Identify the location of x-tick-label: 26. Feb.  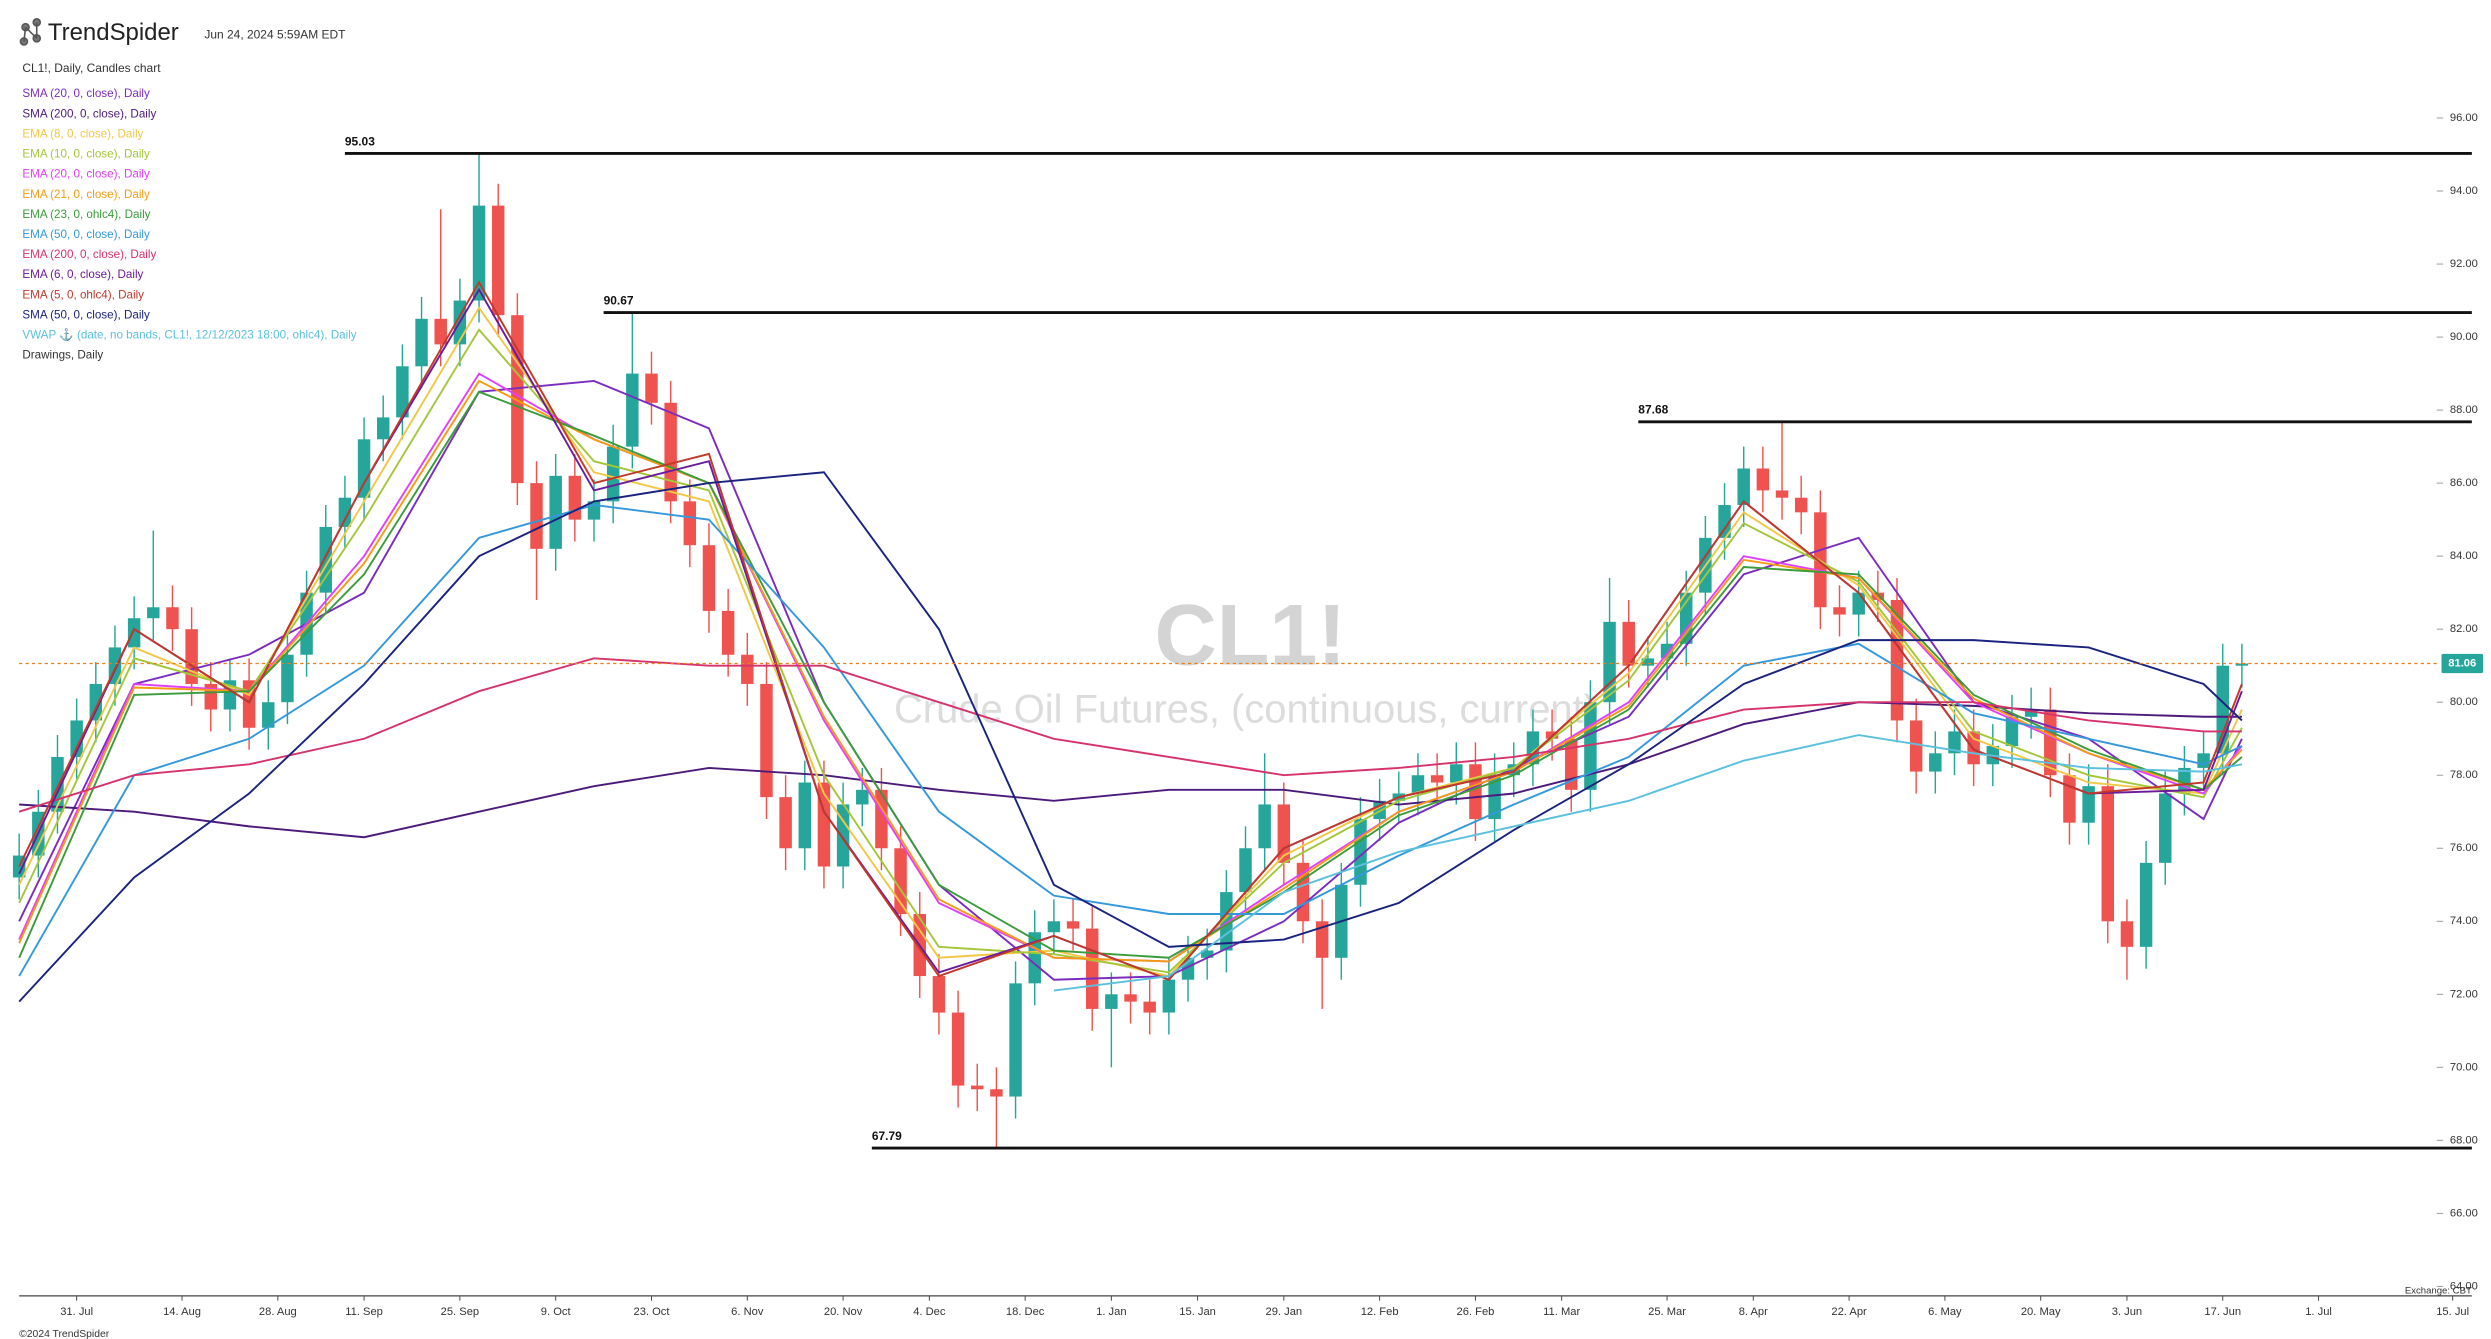
(1476, 1312).